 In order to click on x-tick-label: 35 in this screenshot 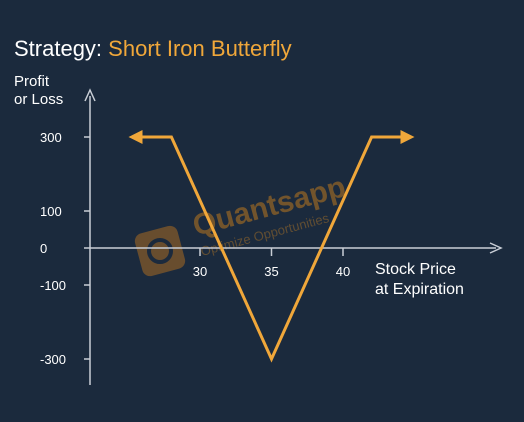, I will do `click(271, 271)`.